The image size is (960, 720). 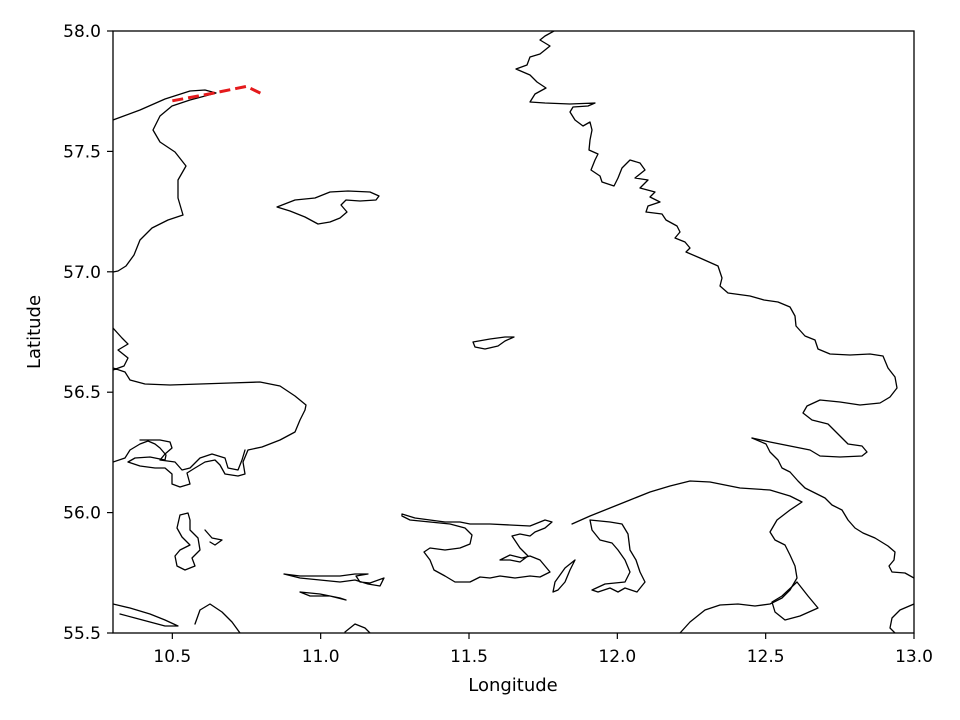 What do you see at coordinates (34, 332) in the screenshot?
I see `y-axis-label: Latitude` at bounding box center [34, 332].